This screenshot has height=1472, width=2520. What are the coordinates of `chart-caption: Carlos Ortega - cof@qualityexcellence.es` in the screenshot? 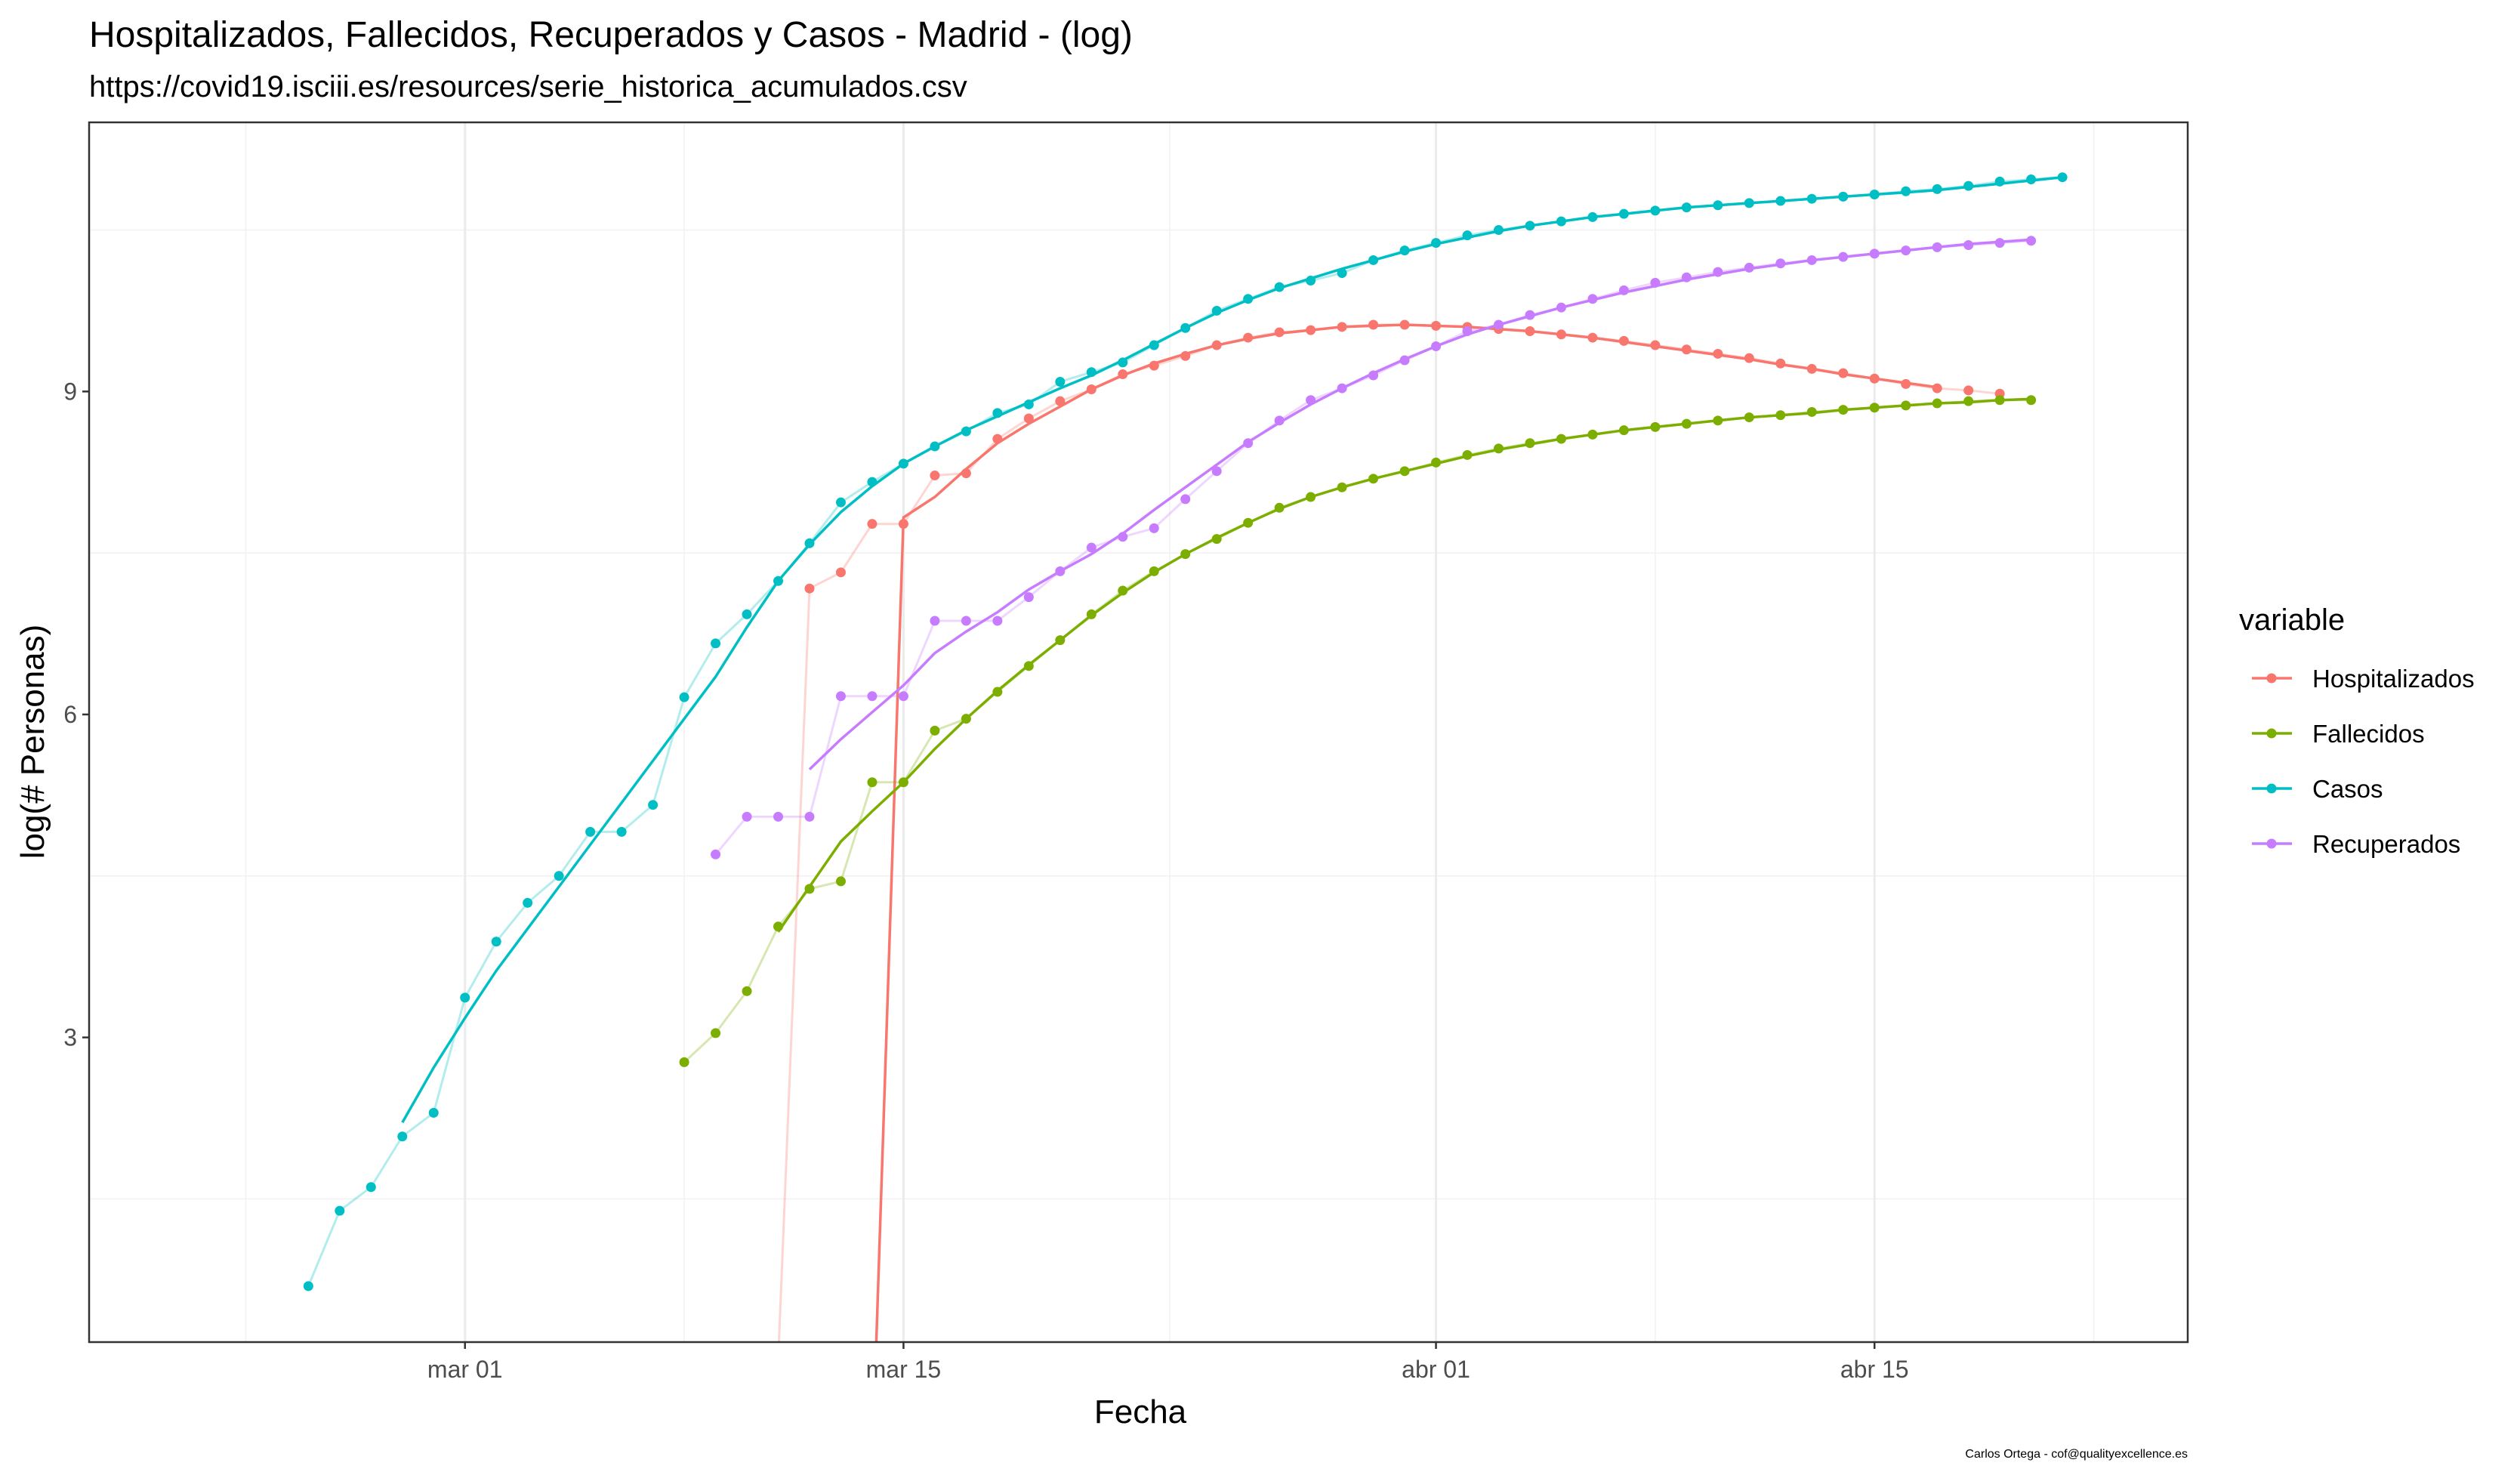 It's located at (2076, 1454).